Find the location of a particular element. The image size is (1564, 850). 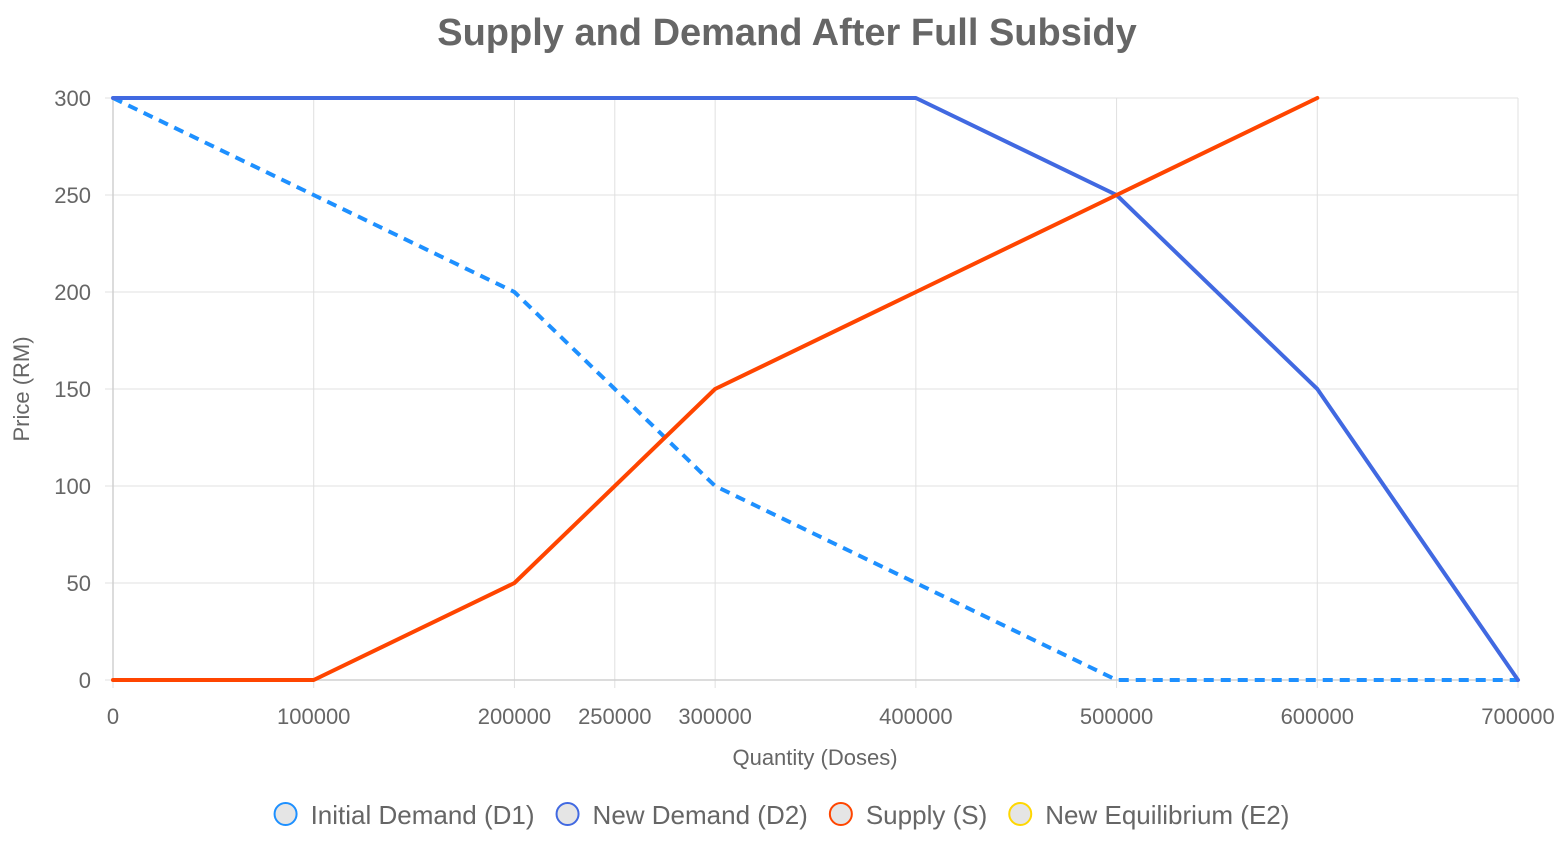

x-axis-title: Quantity (Doses) is located at coordinates (814, 757).